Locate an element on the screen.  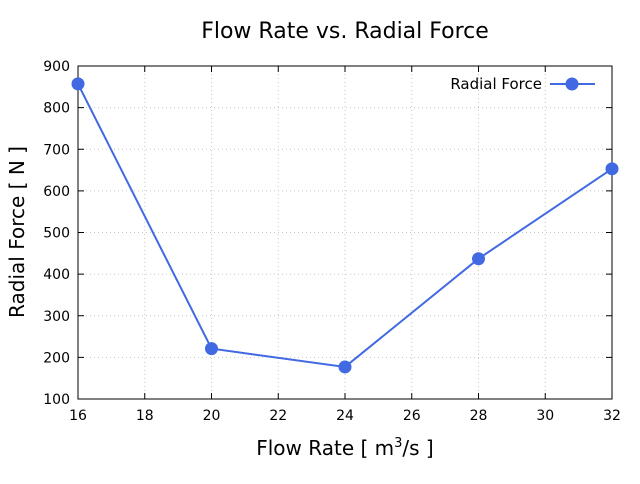
x-tick-label: 20 is located at coordinates (212, 416).